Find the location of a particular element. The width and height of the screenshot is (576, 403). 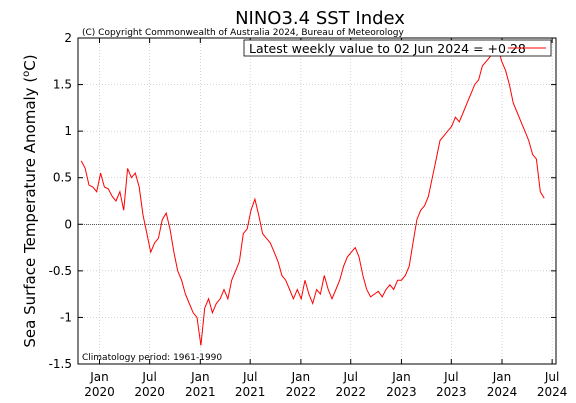

y-tick-label: 1 is located at coordinates (68, 131).